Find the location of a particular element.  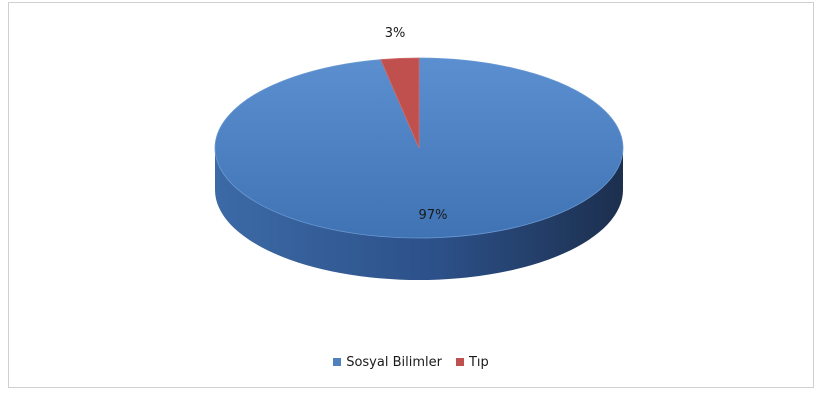

legend-label-sosyal-bilimler: Sosyal Bilimler is located at coordinates (394, 362).